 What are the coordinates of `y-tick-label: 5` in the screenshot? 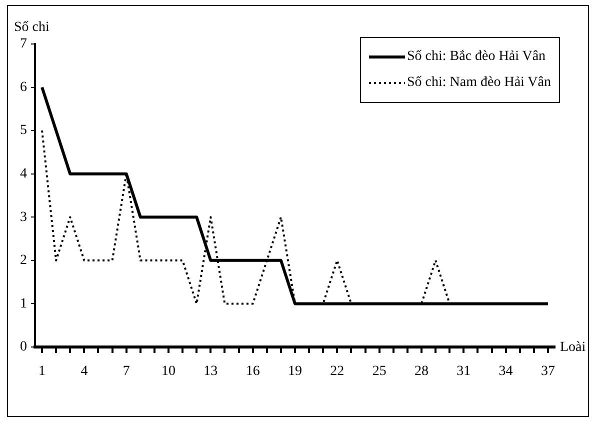 It's located at (23, 130).